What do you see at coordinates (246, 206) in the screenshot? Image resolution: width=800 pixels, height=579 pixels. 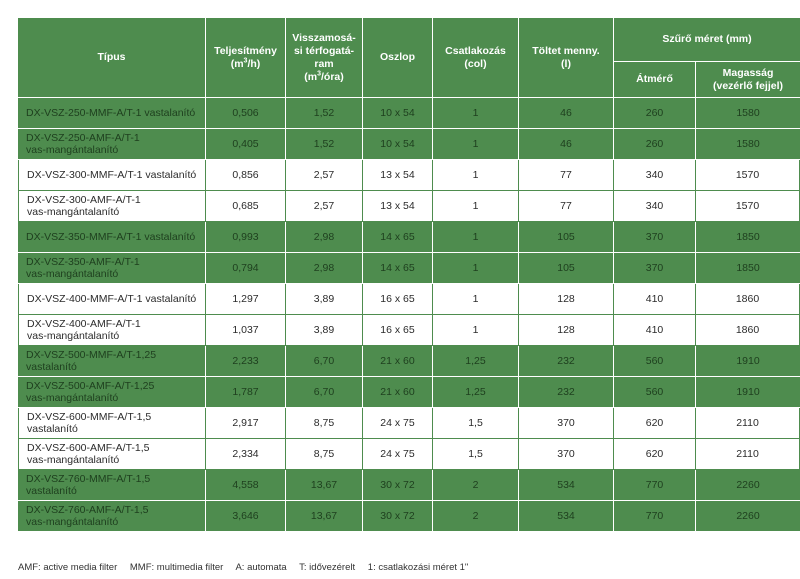 I see `cell-teljesitmeny: 0,685` at bounding box center [246, 206].